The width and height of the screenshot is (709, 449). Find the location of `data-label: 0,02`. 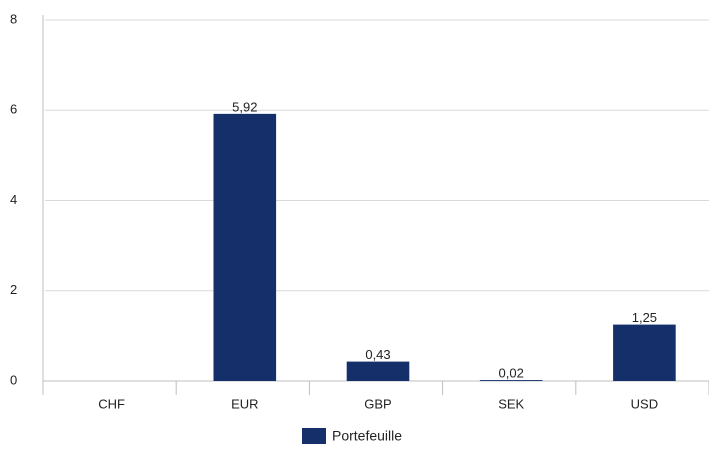

data-label: 0,02 is located at coordinates (511, 373).